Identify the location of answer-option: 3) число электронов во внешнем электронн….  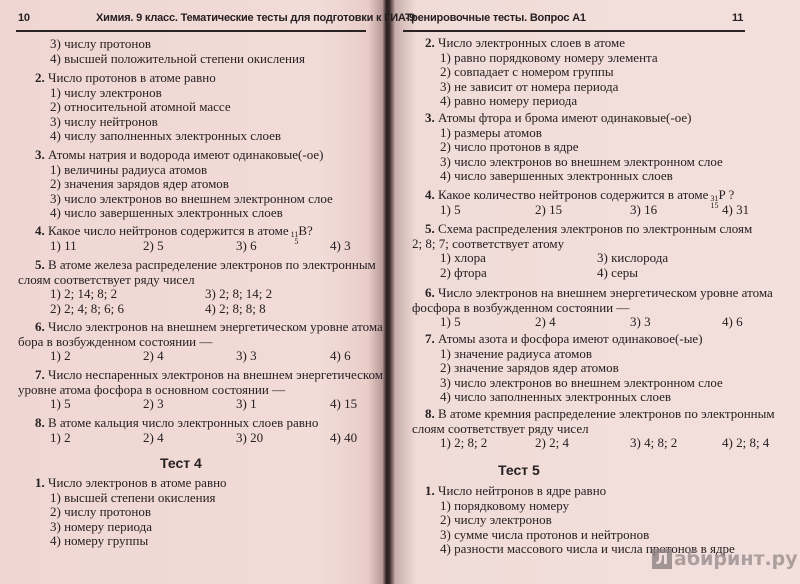
(191, 199).